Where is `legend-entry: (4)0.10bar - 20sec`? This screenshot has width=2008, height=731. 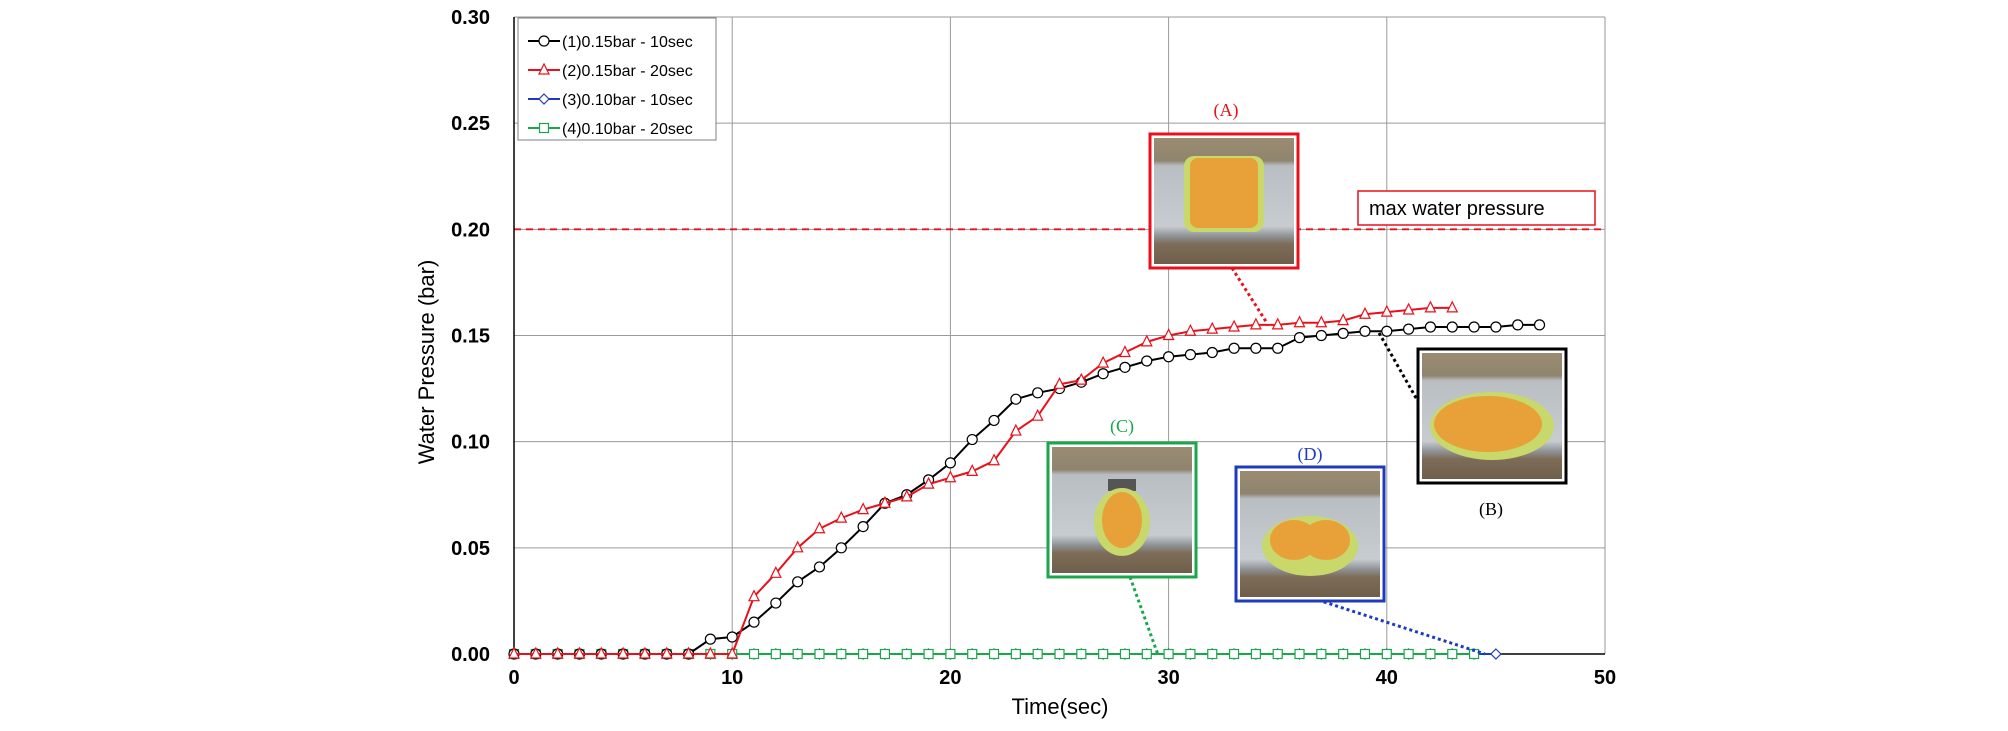
legend-entry: (4)0.10bar - 20sec is located at coordinates (610, 129).